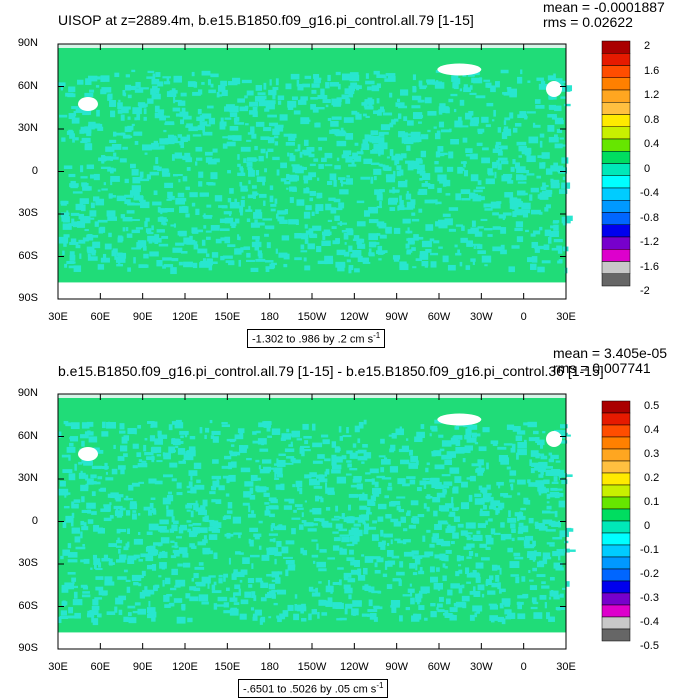 The width and height of the screenshot is (700, 700). What do you see at coordinates (312, 667) in the screenshot?
I see `lon-label: 150W` at bounding box center [312, 667].